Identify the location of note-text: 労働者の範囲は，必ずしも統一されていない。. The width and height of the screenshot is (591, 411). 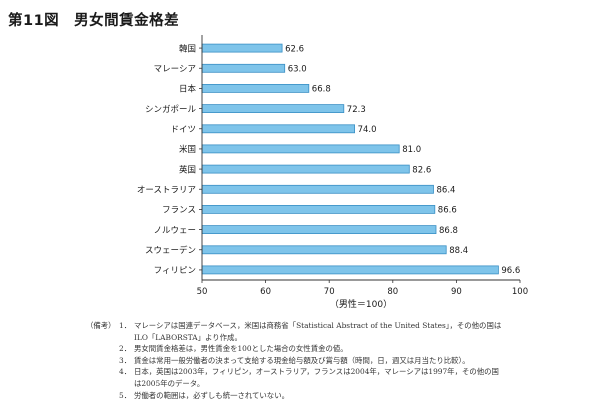
(211, 395).